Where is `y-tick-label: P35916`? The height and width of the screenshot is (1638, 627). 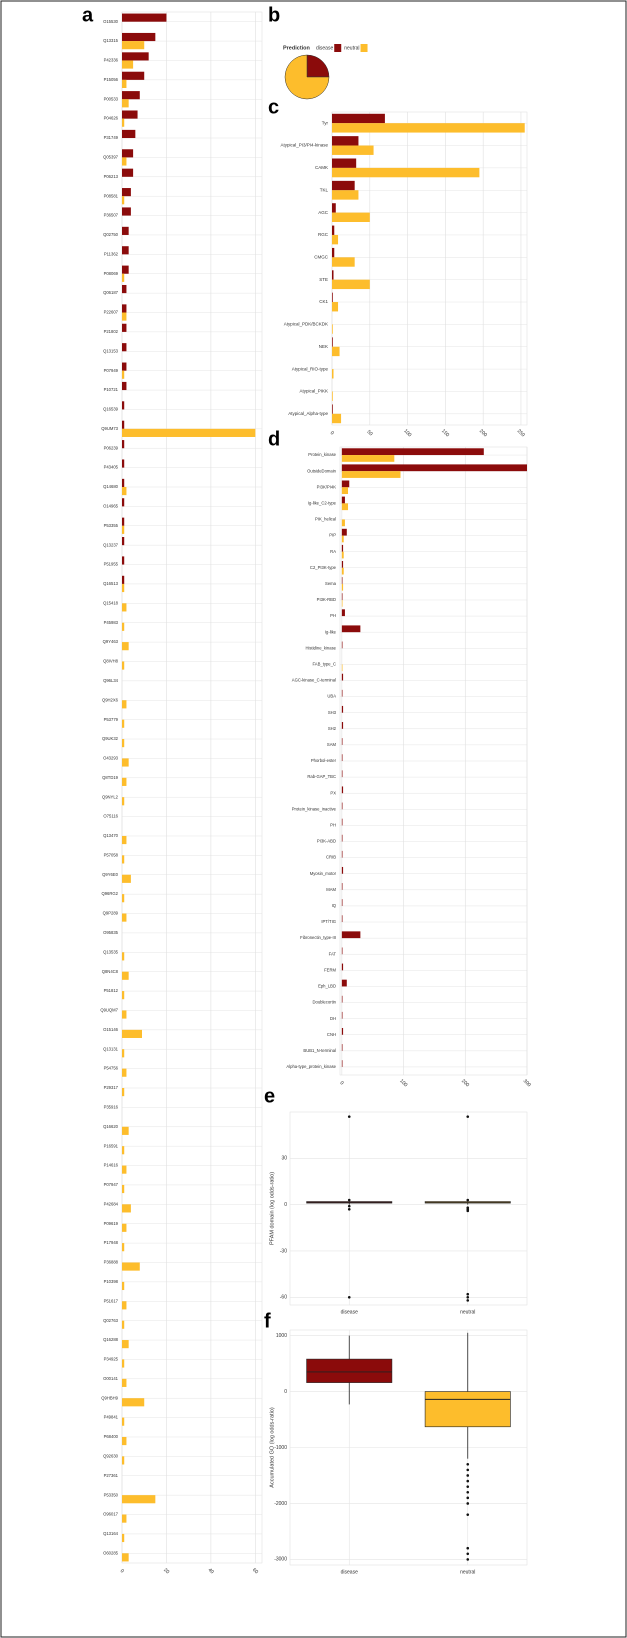 y-tick-label: P35916 is located at coordinates (111, 1107).